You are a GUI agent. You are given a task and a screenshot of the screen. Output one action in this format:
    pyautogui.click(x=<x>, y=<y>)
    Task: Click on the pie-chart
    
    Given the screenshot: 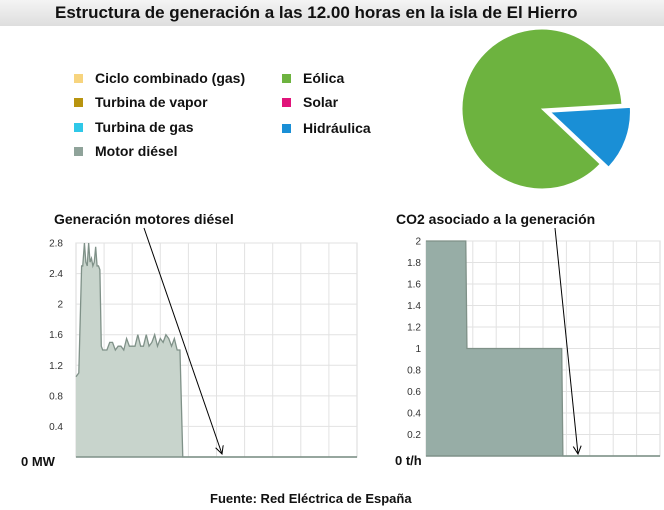 What is the action you would take?
    pyautogui.click(x=546, y=109)
    